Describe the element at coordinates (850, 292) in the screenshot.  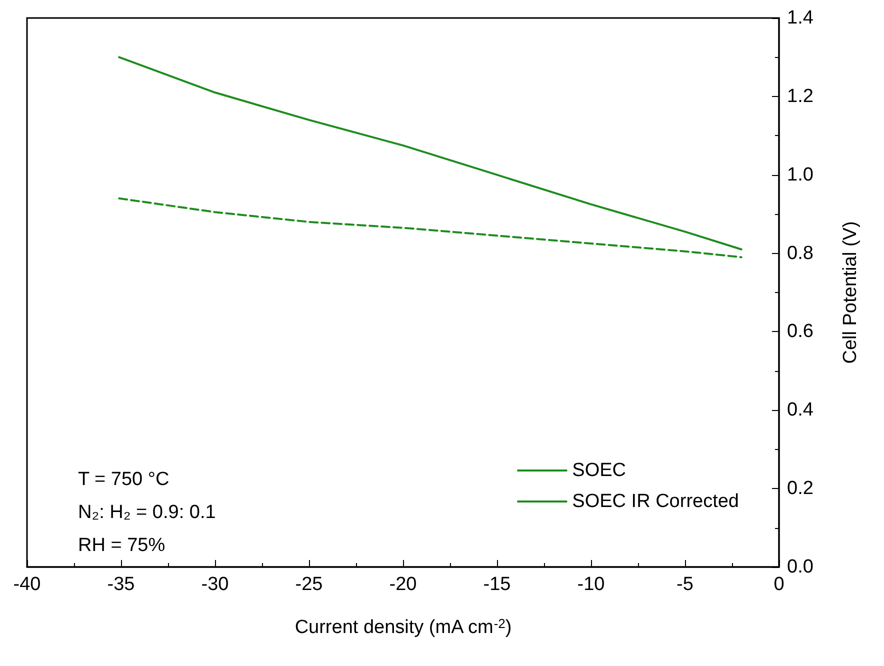
I see `y-axis-title: Cell Potential (V)` at that location.